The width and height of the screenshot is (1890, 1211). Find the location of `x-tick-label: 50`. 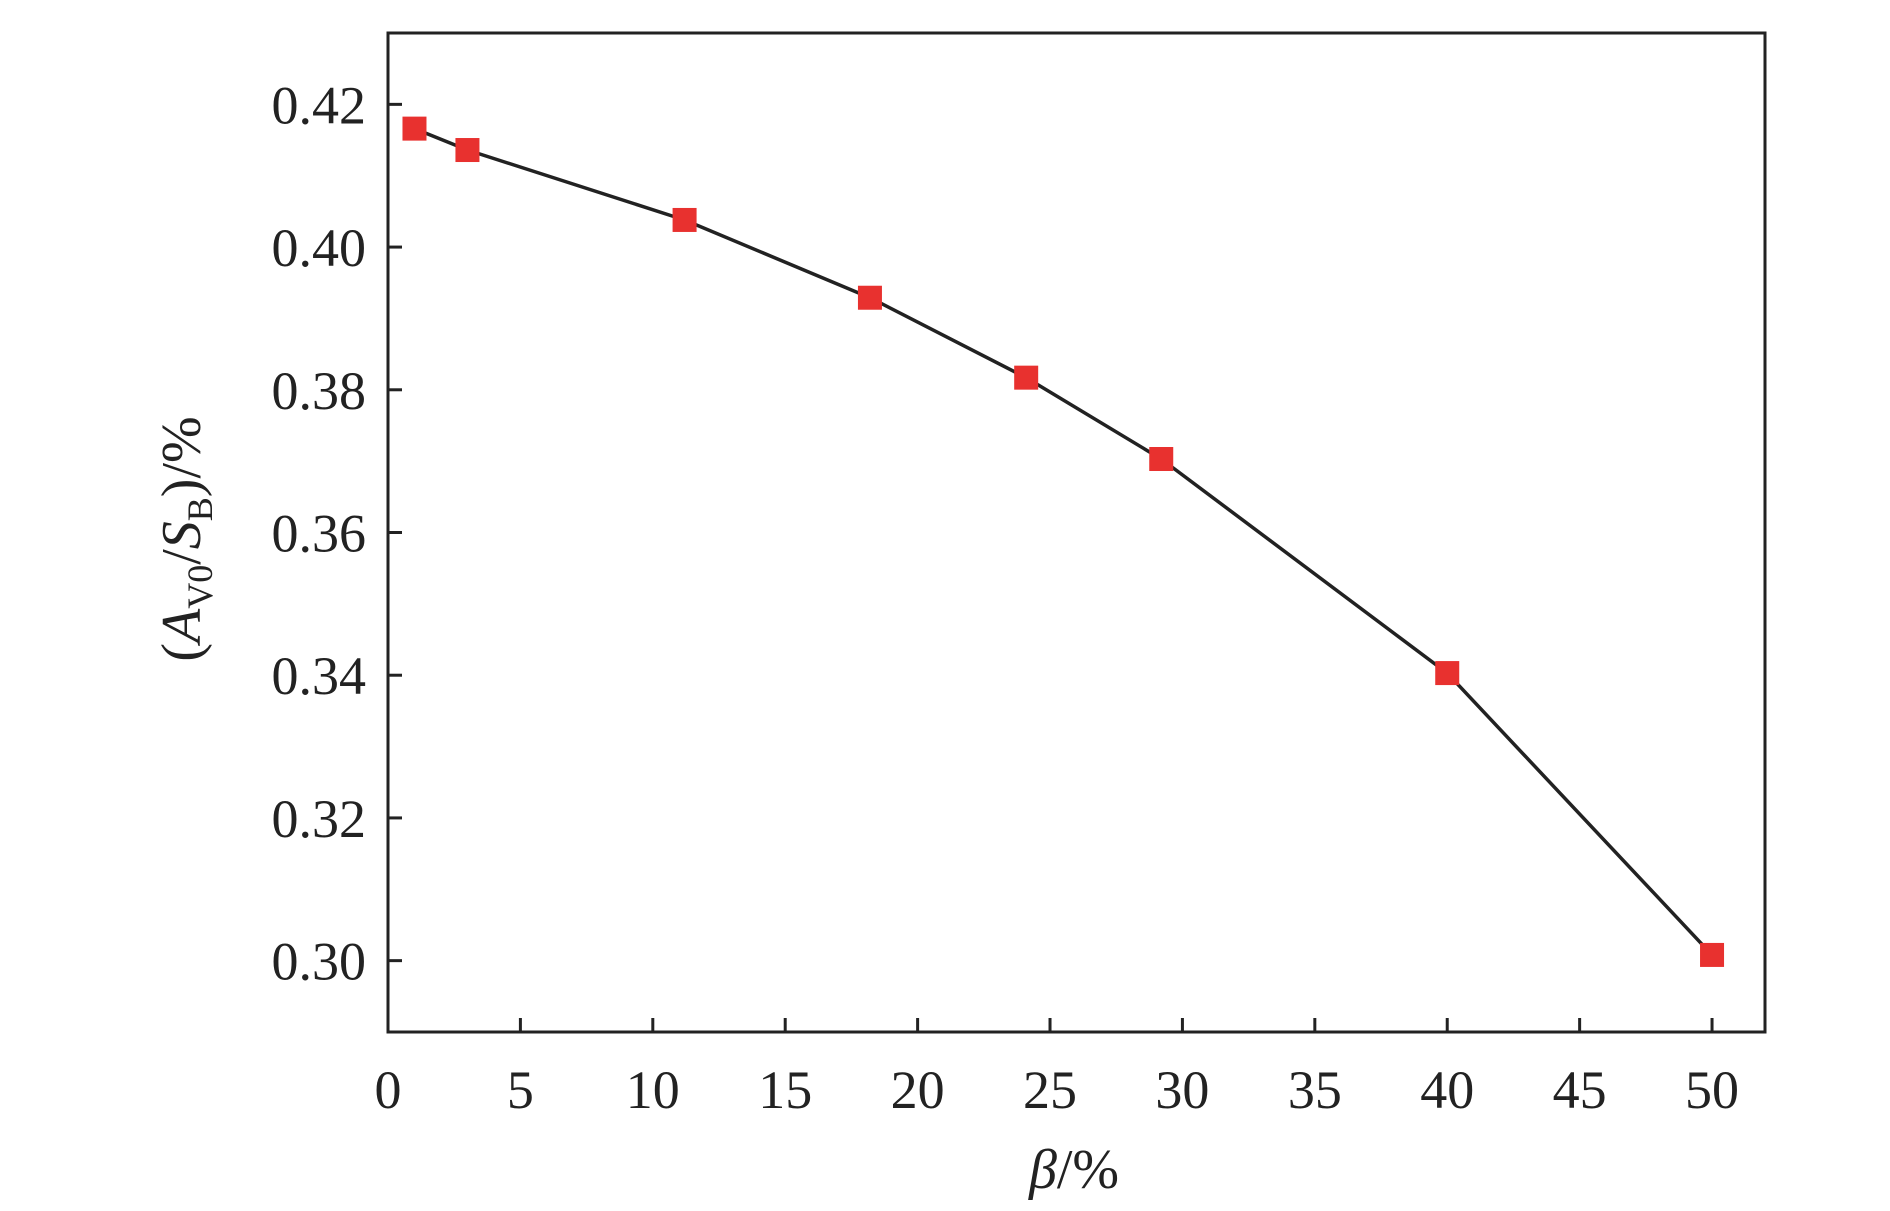

x-tick-label: 50 is located at coordinates (1712, 1090).